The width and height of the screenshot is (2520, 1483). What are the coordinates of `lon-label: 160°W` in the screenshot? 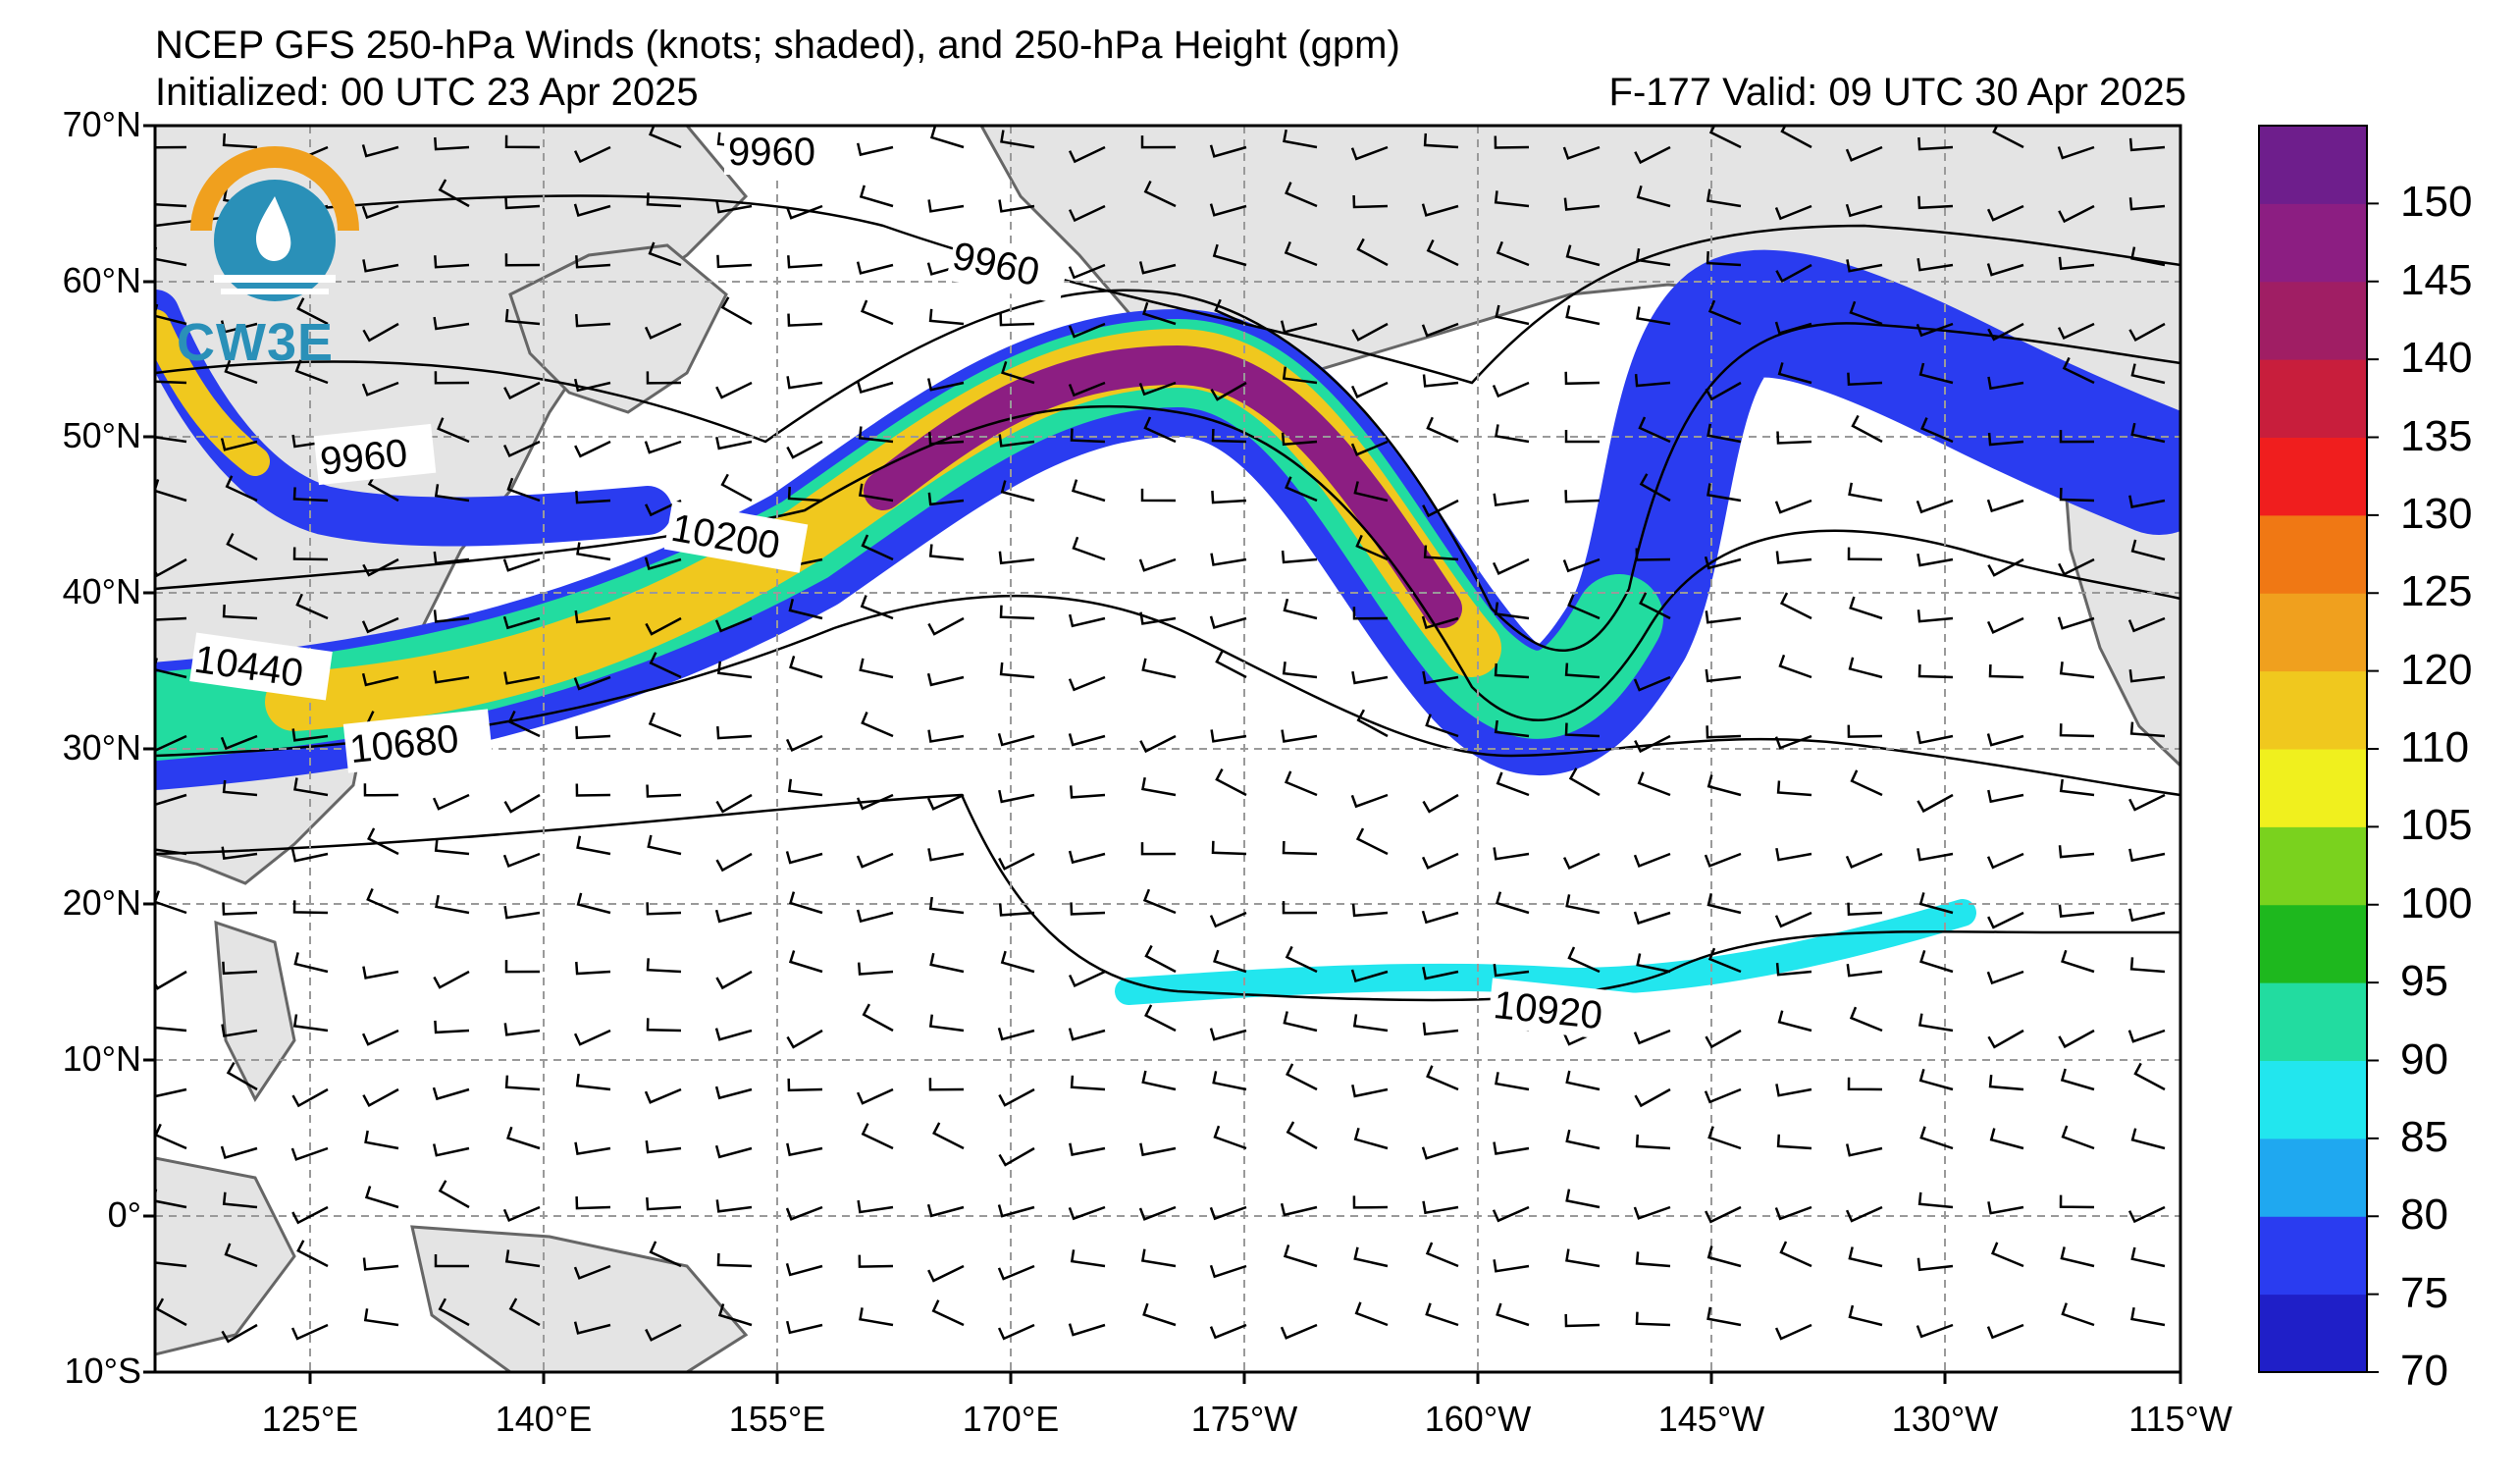 It's located at (1478, 1419).